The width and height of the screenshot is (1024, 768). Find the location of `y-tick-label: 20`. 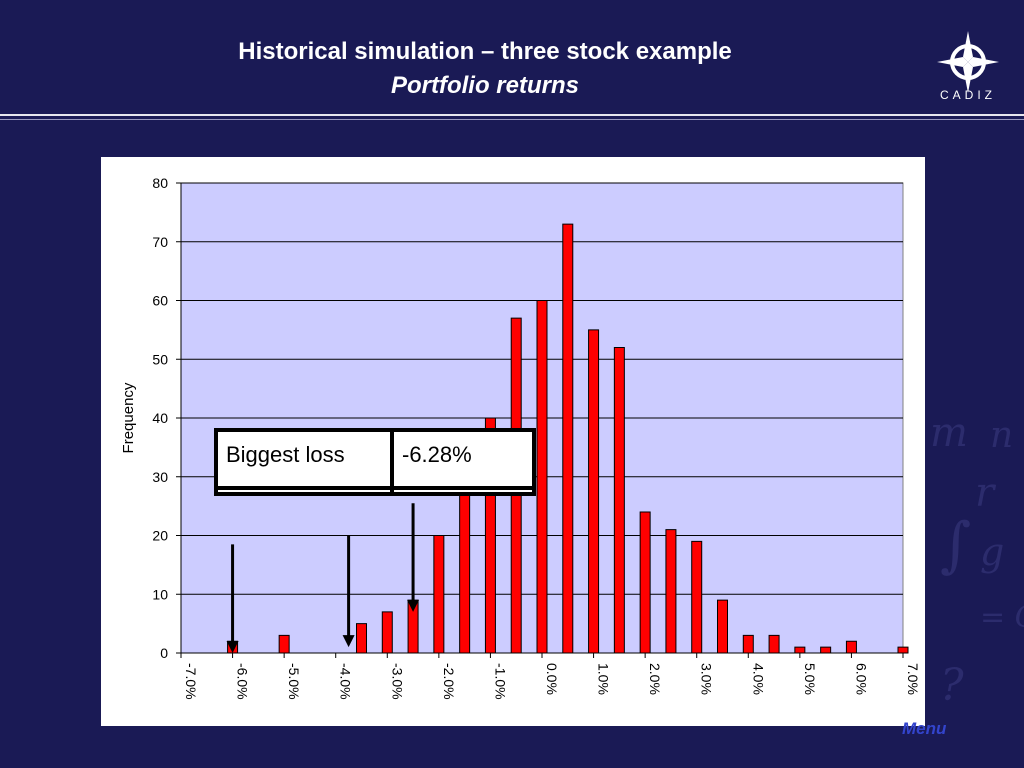

y-tick-label: 20 is located at coordinates (160, 536).